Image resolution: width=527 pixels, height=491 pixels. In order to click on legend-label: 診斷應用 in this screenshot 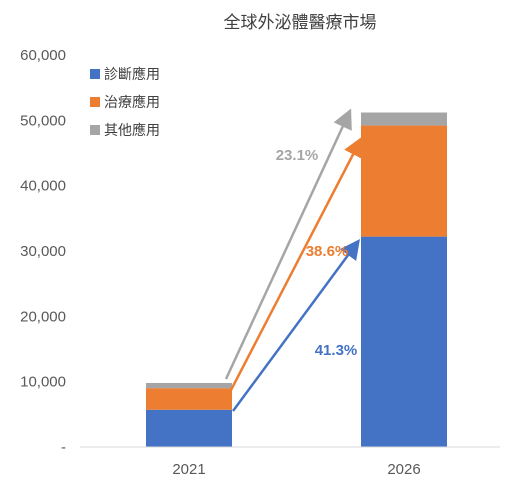, I will do `click(132, 74)`.